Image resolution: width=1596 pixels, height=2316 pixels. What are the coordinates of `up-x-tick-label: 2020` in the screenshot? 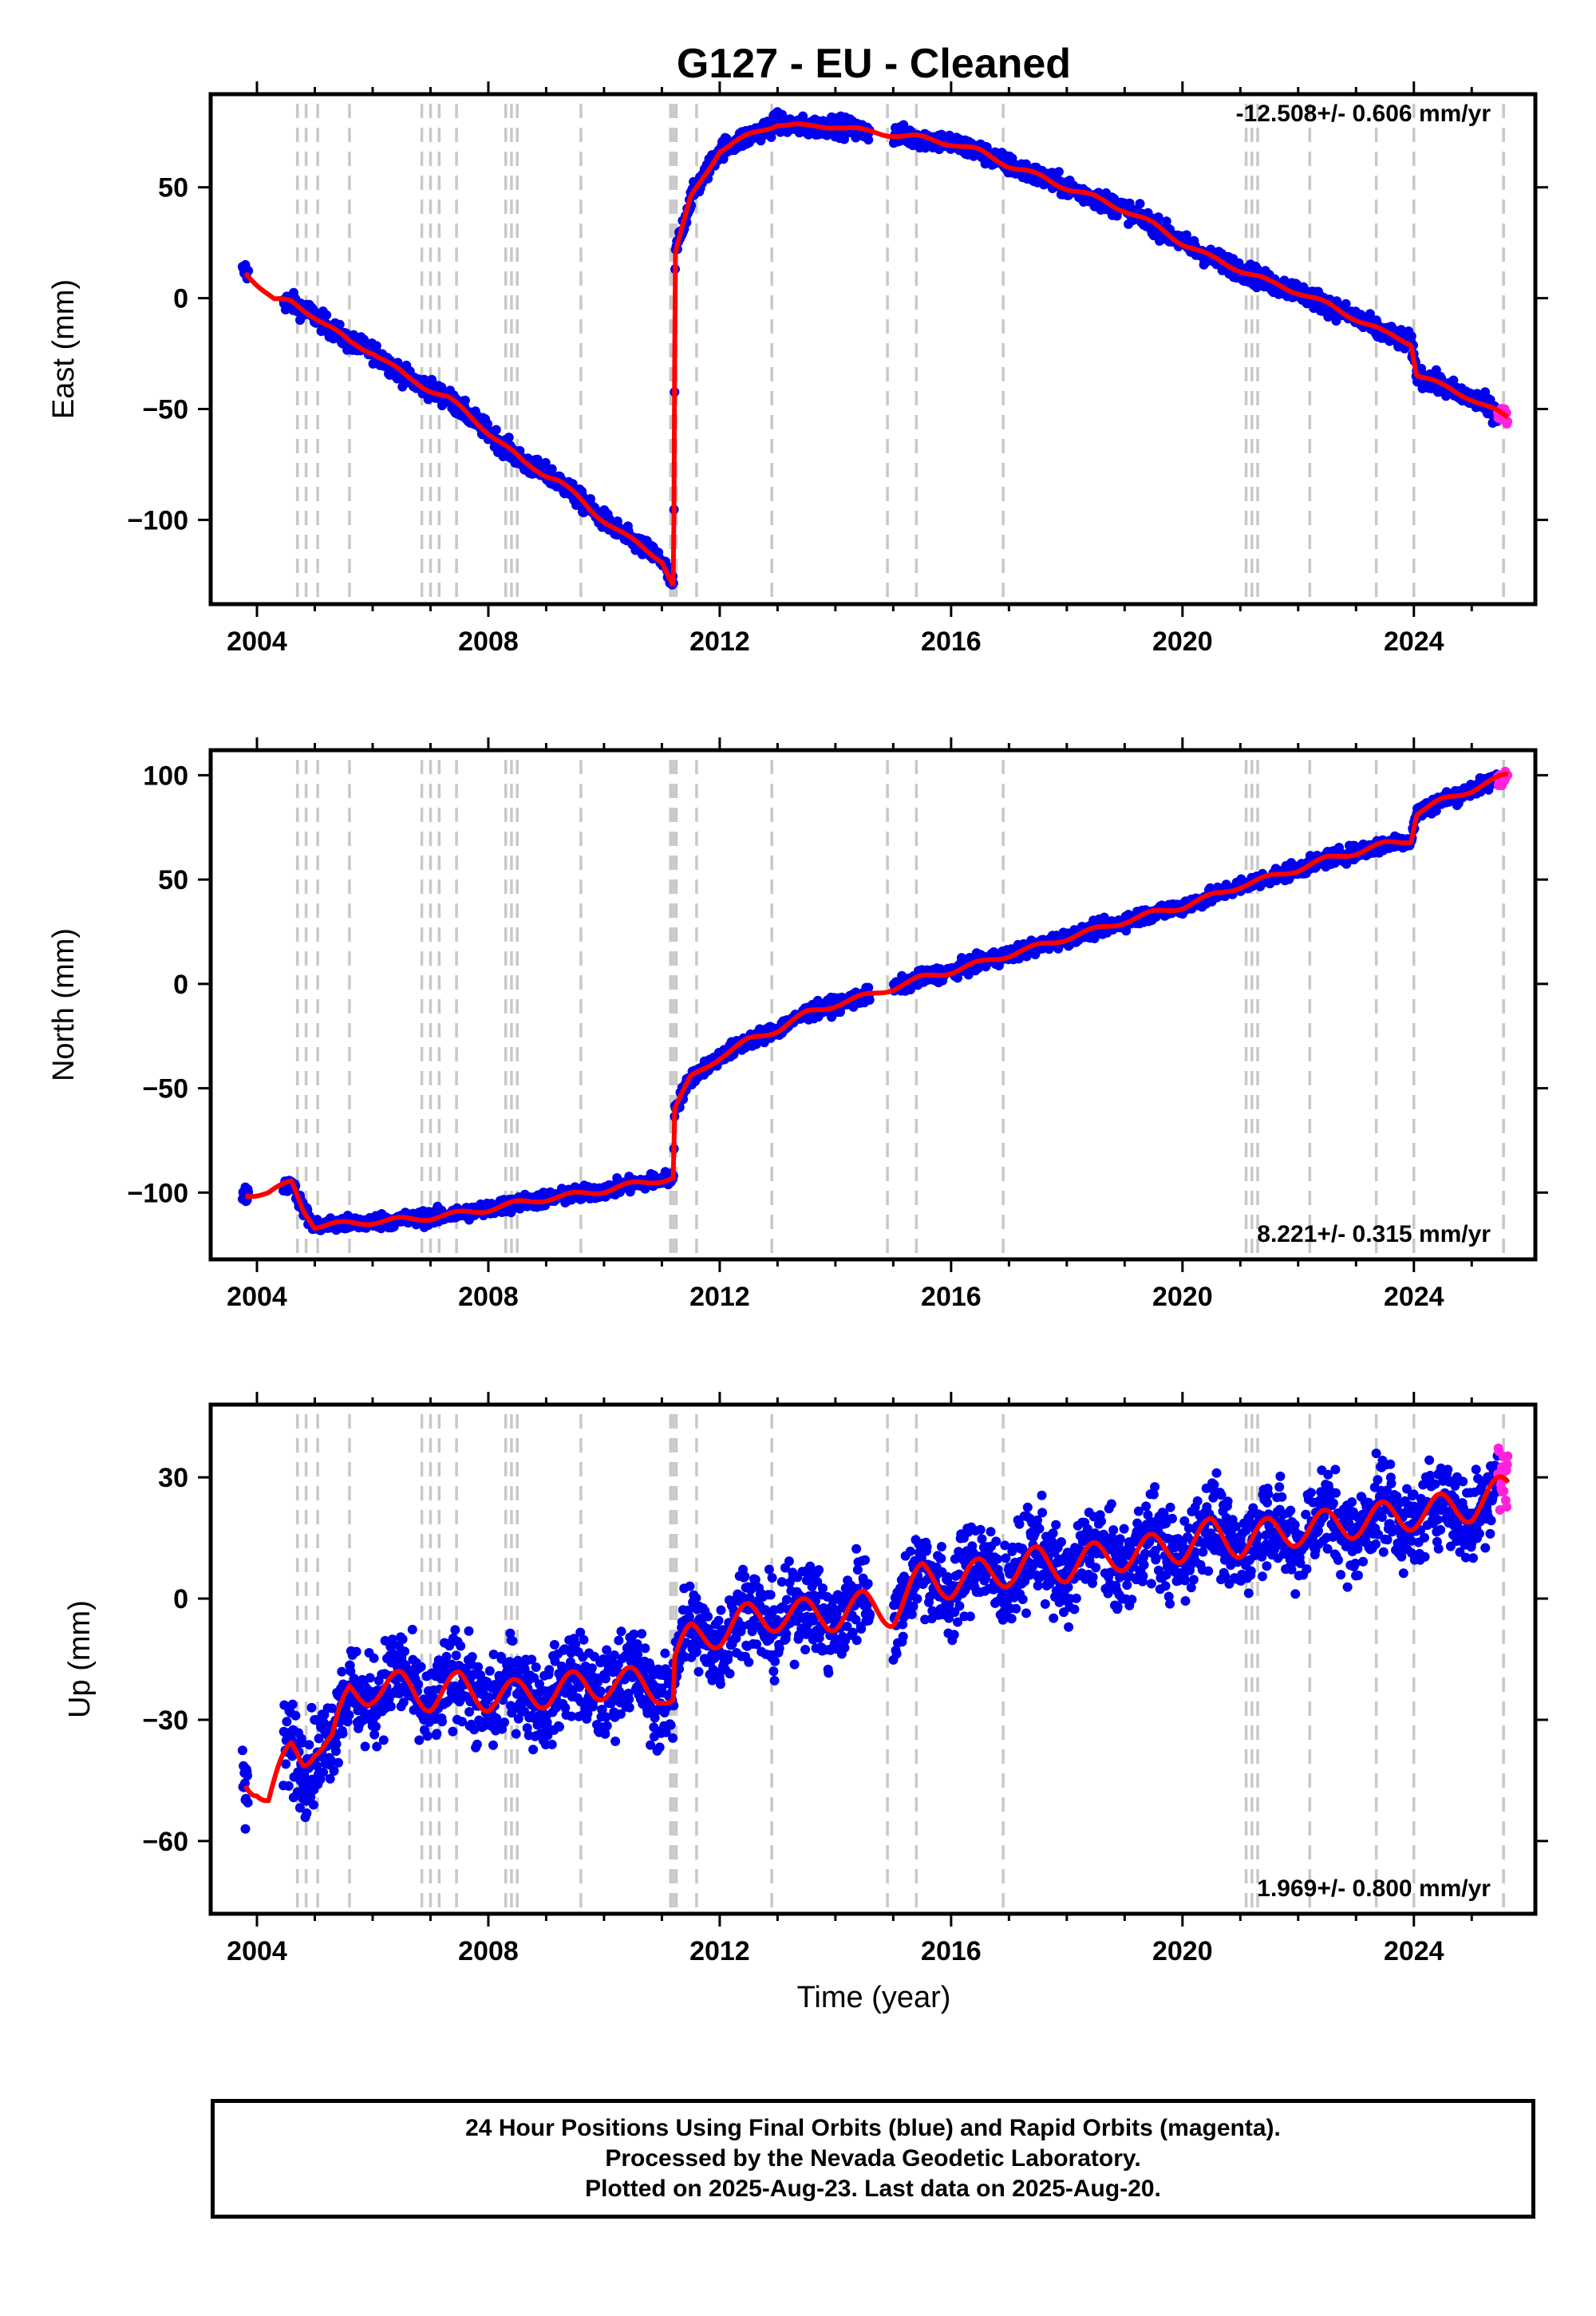 It's located at (1182, 1951).